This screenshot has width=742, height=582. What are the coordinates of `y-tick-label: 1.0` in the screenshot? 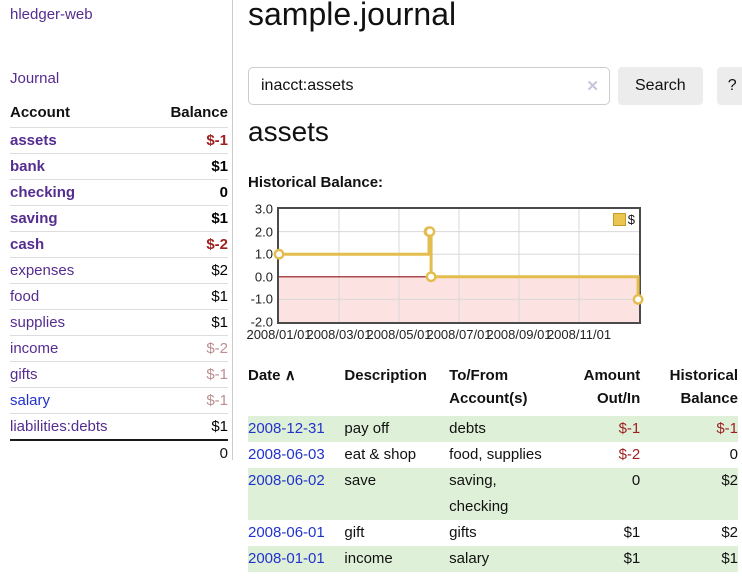 It's located at (263, 254).